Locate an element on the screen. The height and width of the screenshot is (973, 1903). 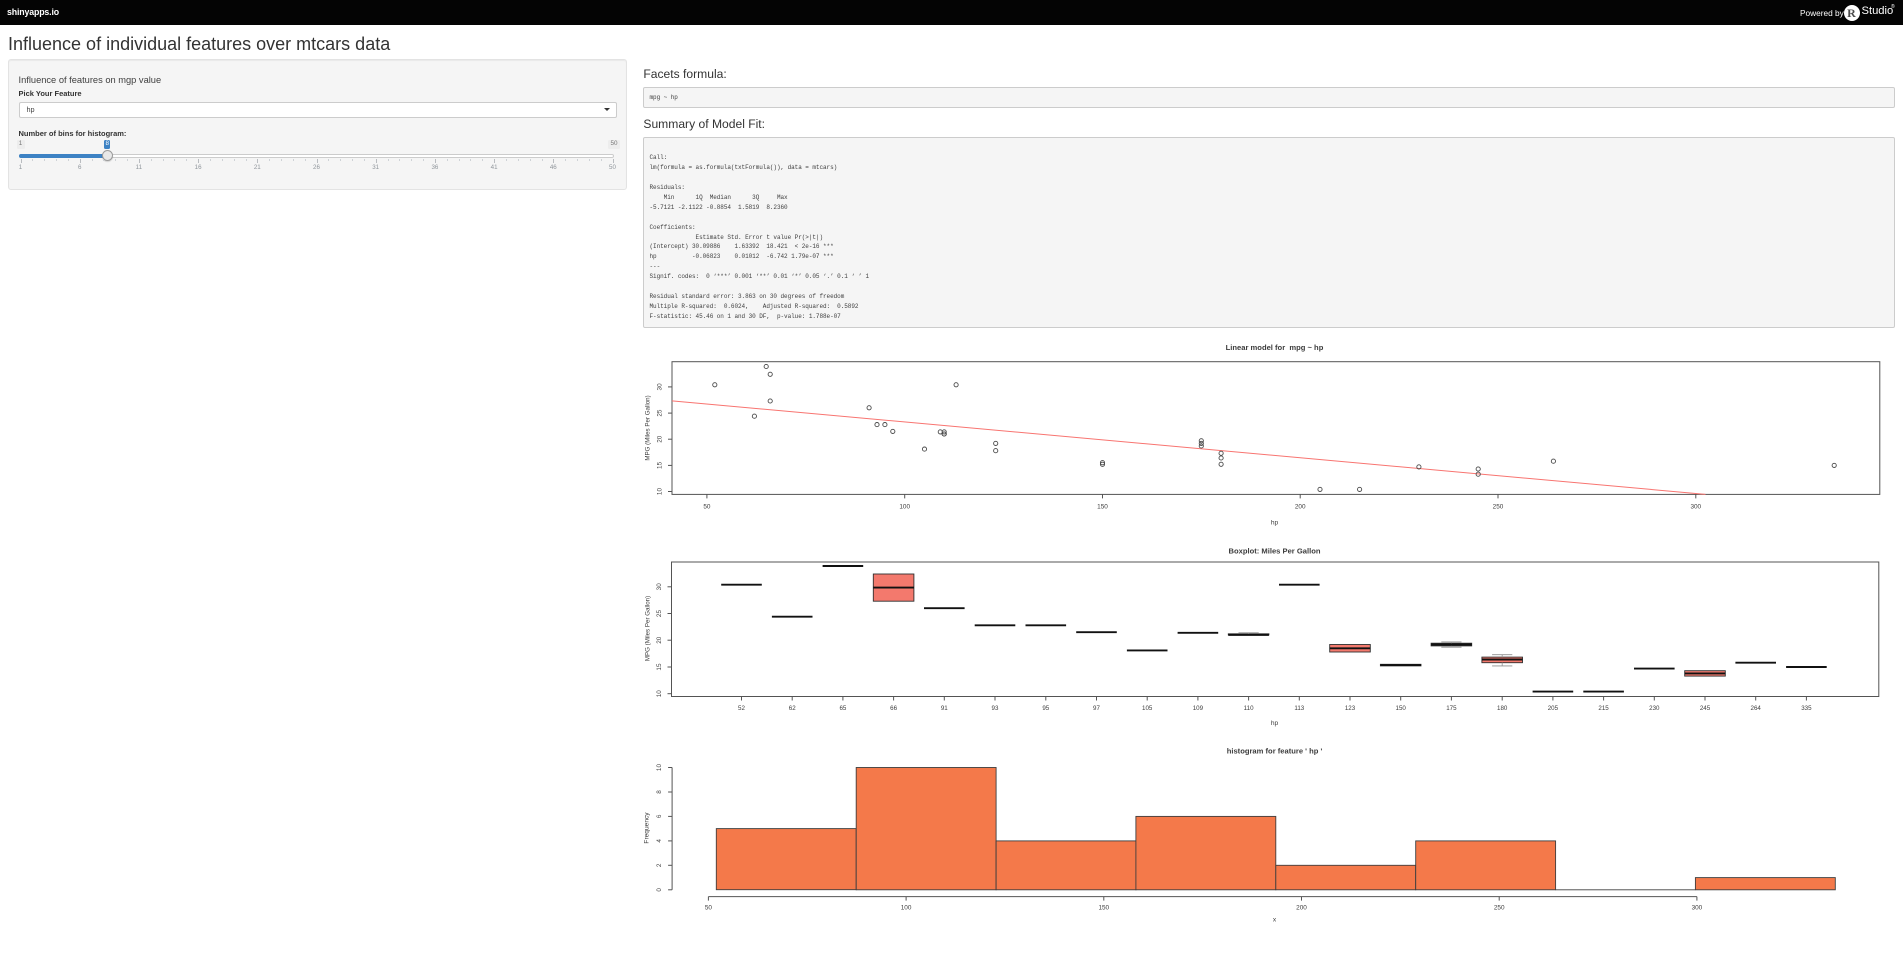
svg-text: 52 is located at coordinates (741, 708).